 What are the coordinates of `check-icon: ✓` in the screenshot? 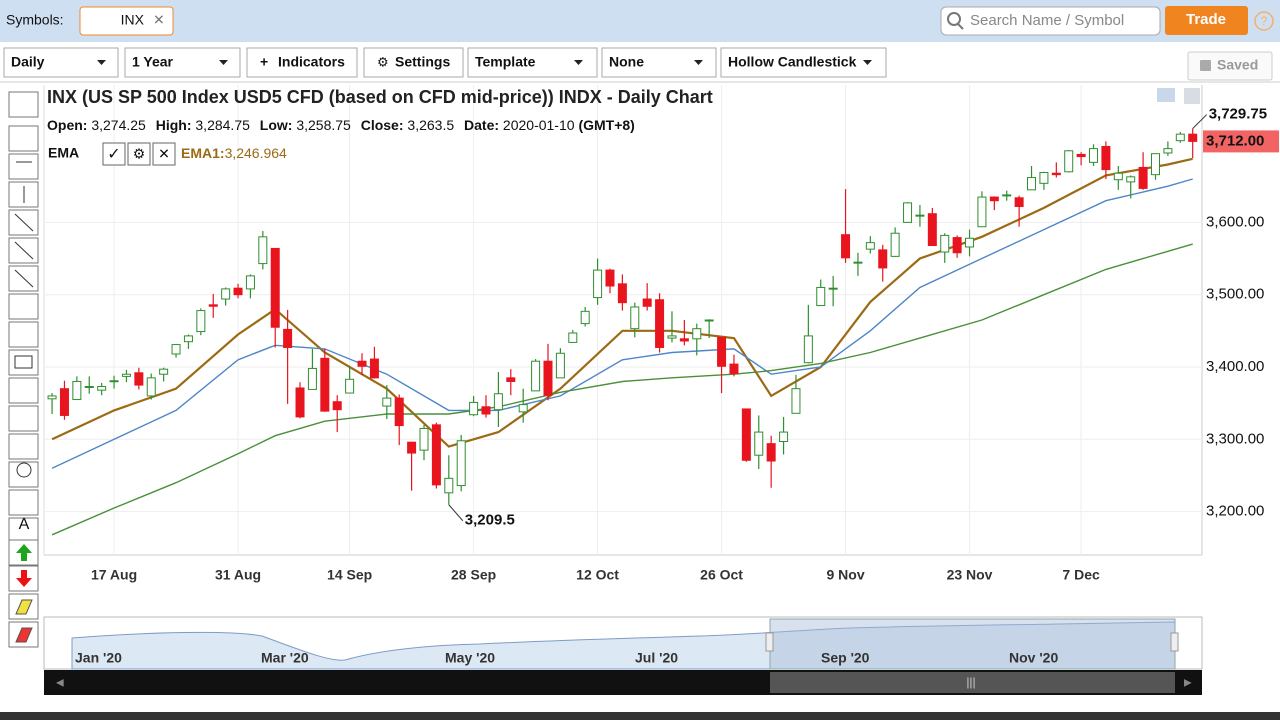 It's located at (113, 154).